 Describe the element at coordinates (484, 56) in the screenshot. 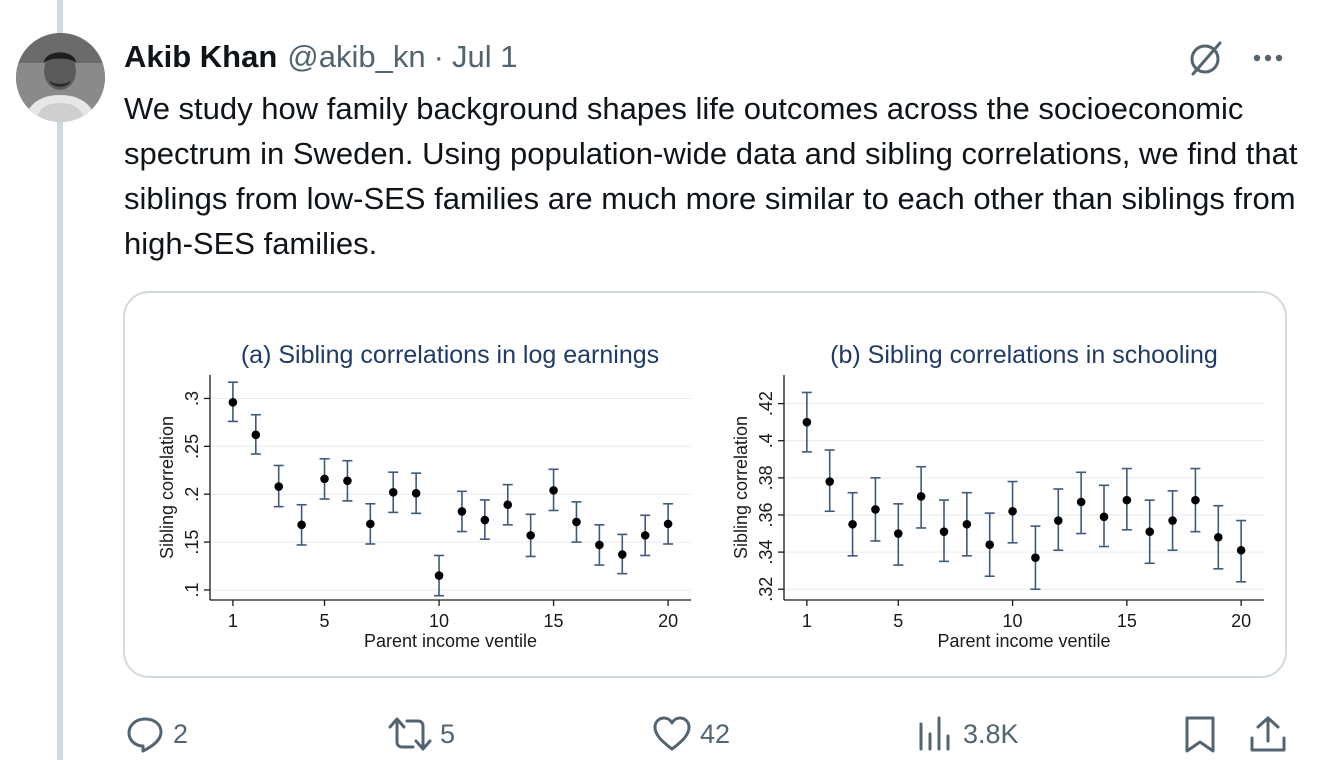

I see `tweet-date: Jul 1` at that location.